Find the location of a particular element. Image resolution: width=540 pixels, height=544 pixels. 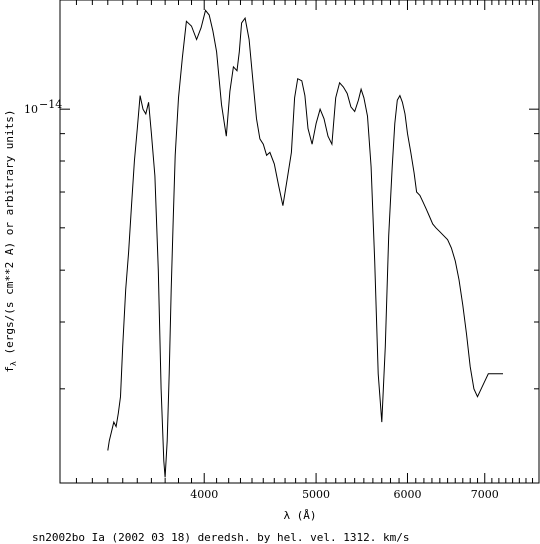

y-axis-title: fλ (ergs/(s cm**2 A) or arbitrary units) is located at coordinates (10, 240).